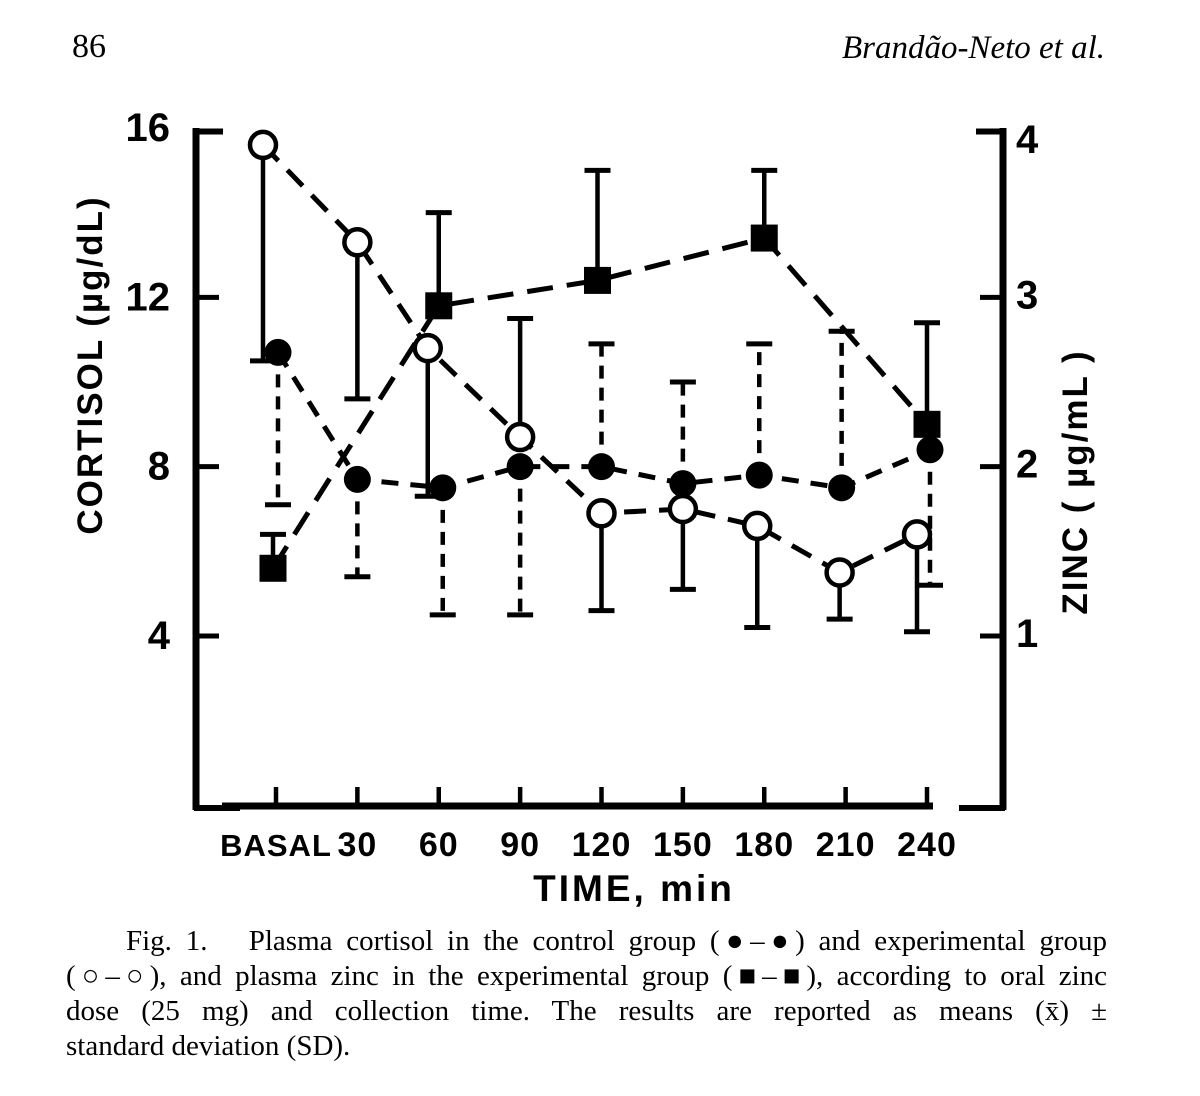 The image size is (1200, 1096). I want to click on x-tick-label: 240, so click(927, 845).